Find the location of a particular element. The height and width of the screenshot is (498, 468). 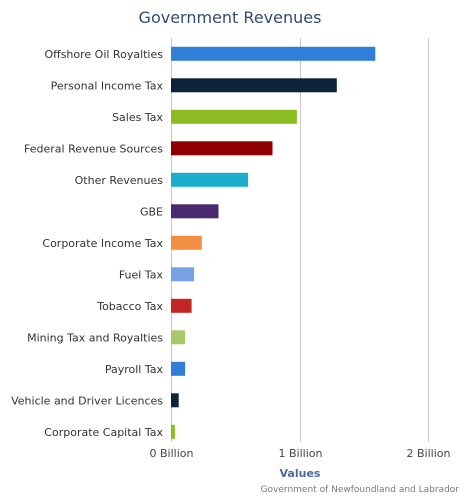

category-label: Mining Tax and Royalties is located at coordinates (95, 337).